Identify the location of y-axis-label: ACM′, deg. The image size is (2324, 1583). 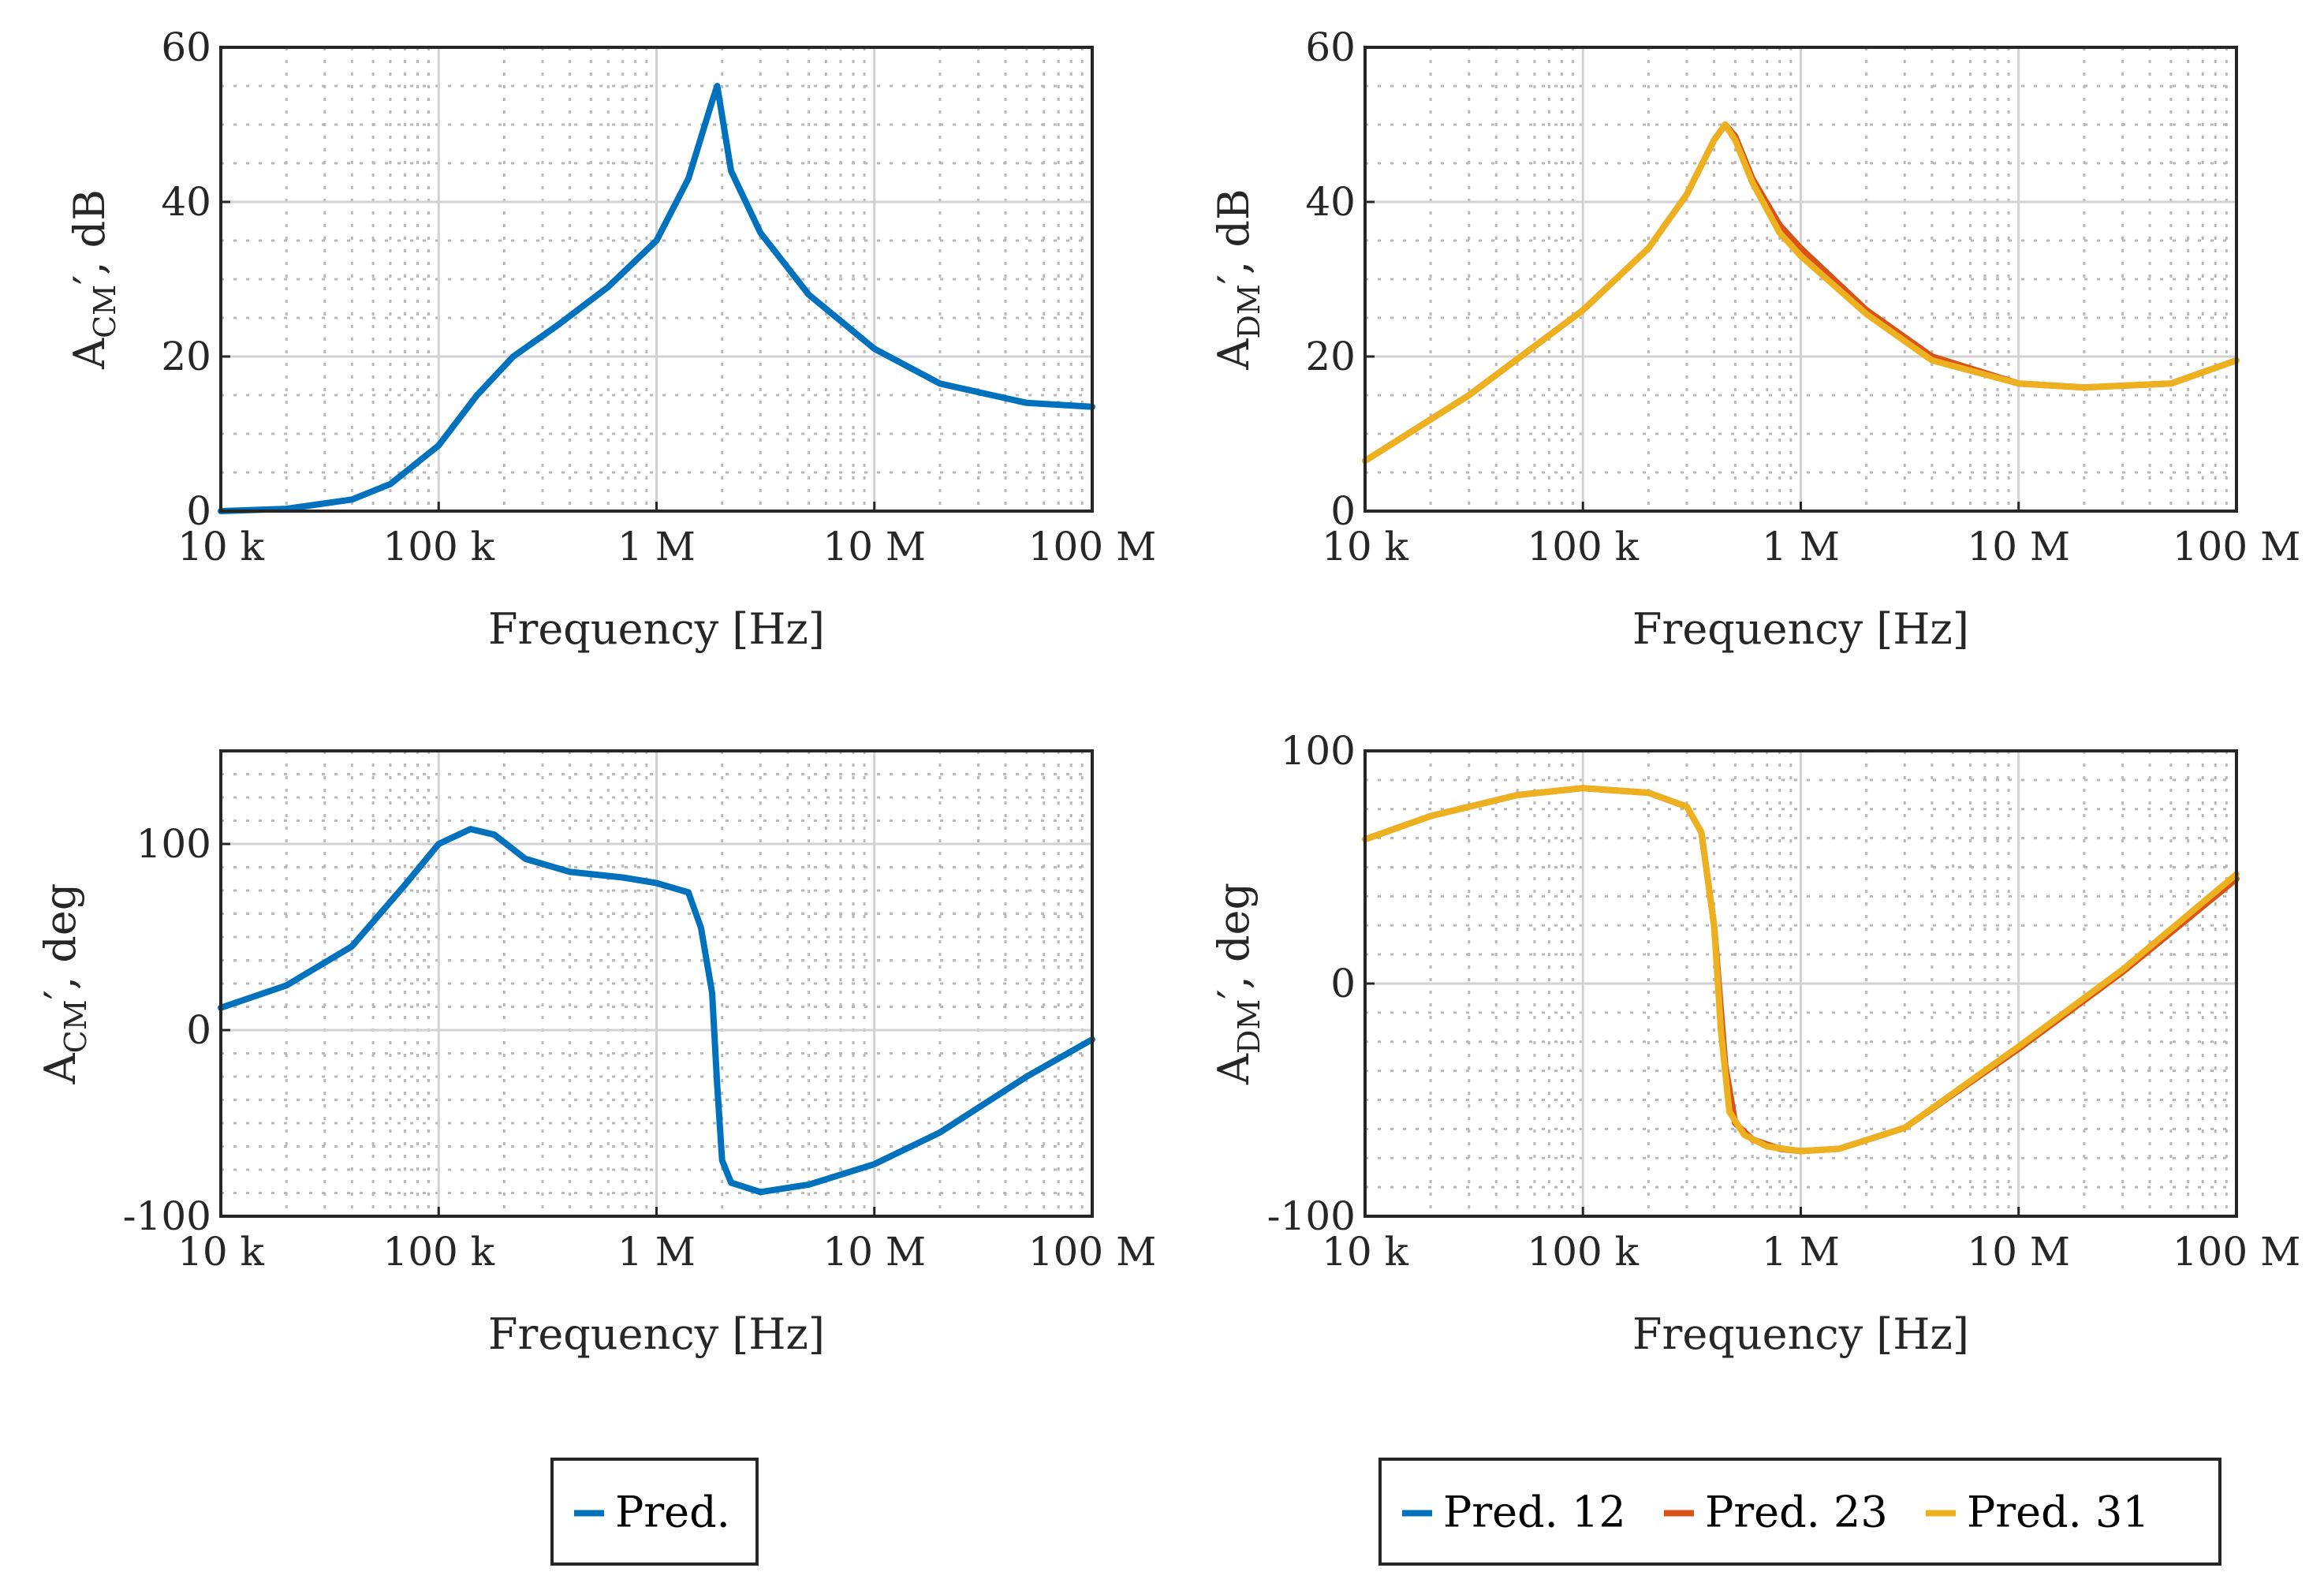
(64, 984).